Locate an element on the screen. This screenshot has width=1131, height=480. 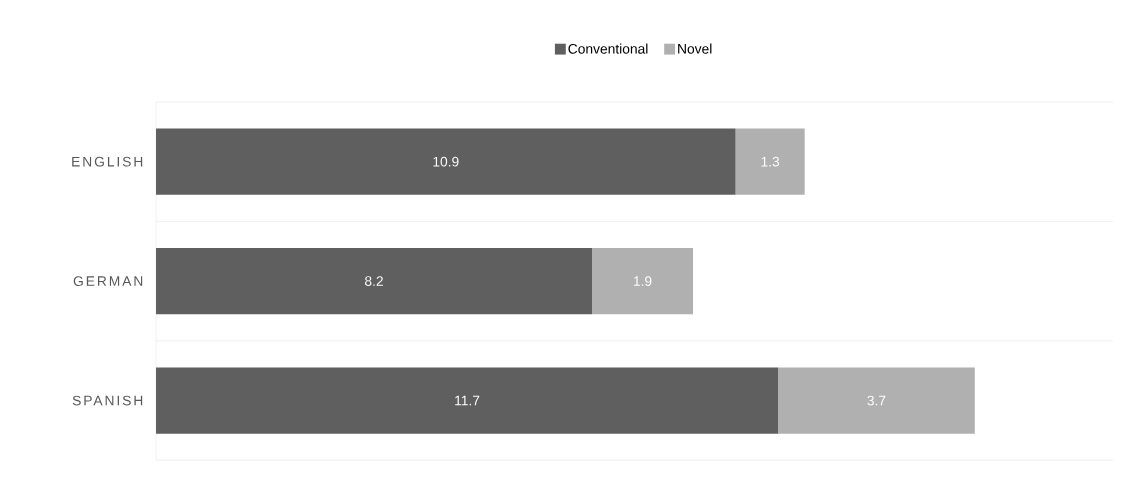
data-label: 1.3 is located at coordinates (770, 161).